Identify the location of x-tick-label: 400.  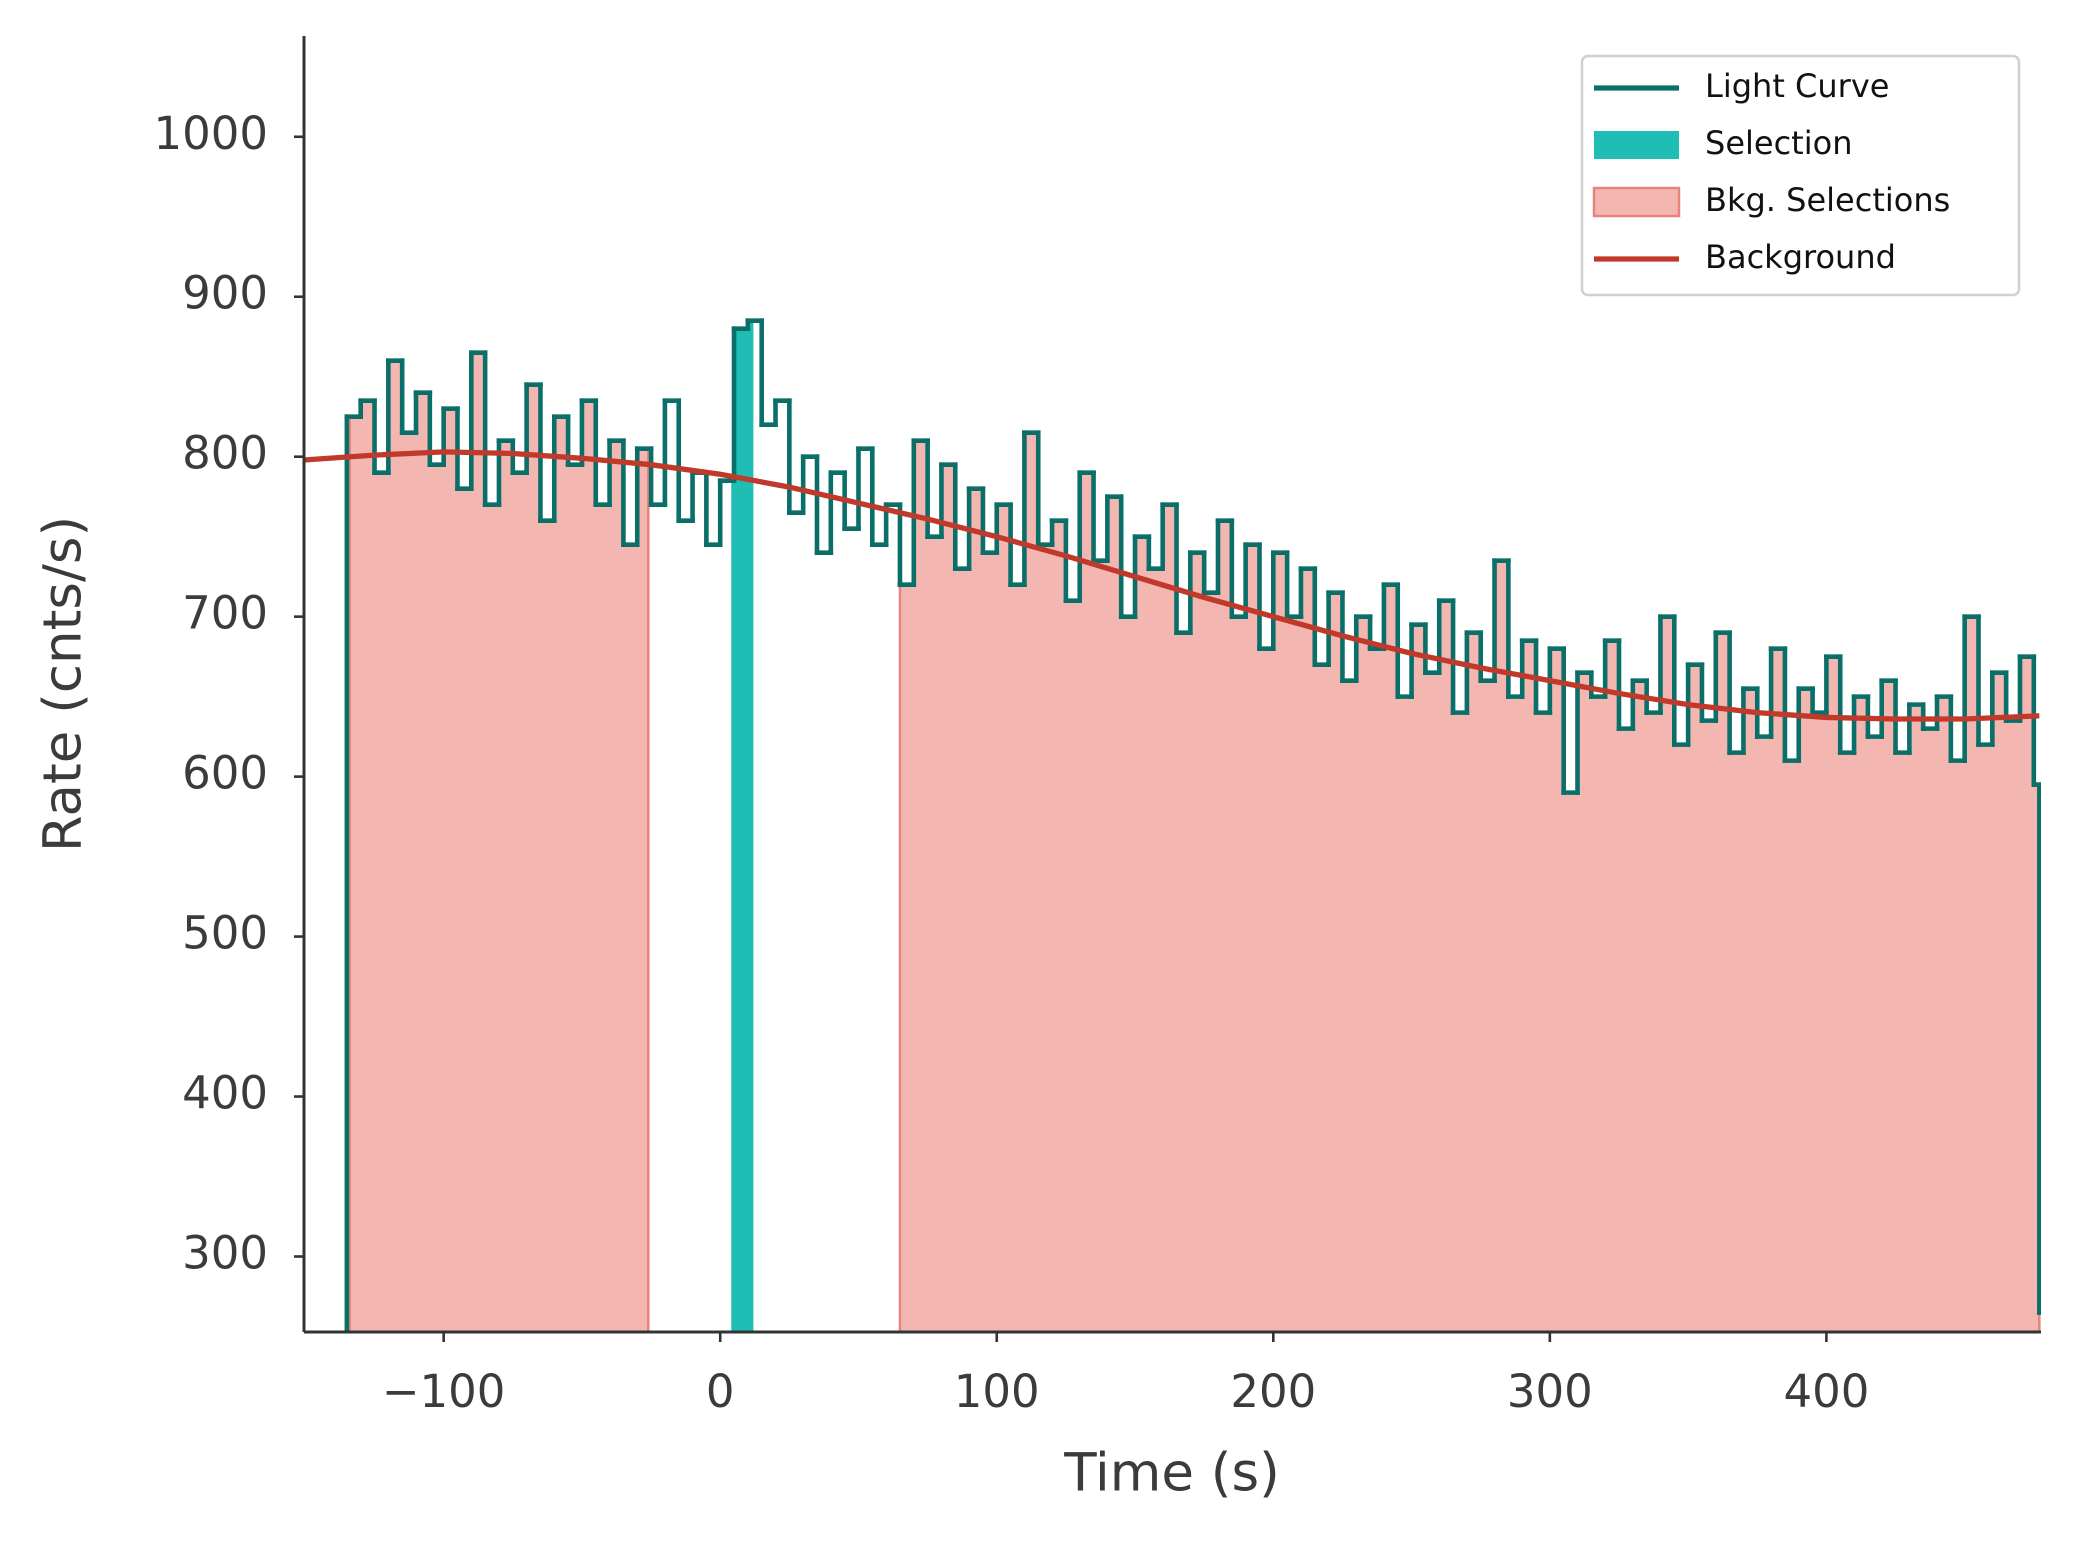
(1826, 1391).